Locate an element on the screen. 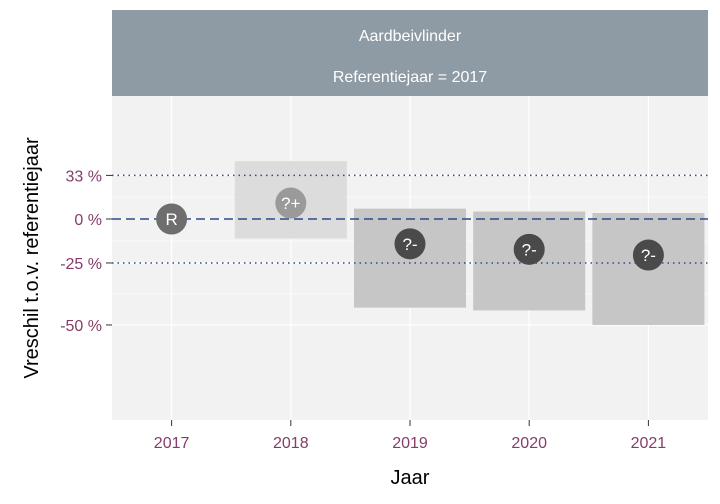  point-2019 is located at coordinates (410, 244).